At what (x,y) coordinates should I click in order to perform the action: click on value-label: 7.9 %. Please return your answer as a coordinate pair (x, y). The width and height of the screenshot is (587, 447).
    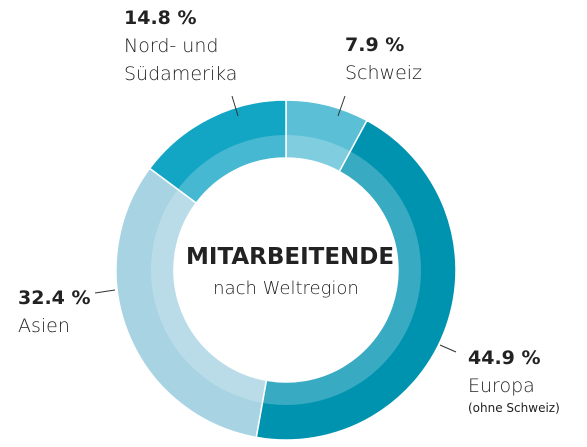
    Looking at the image, I should click on (375, 45).